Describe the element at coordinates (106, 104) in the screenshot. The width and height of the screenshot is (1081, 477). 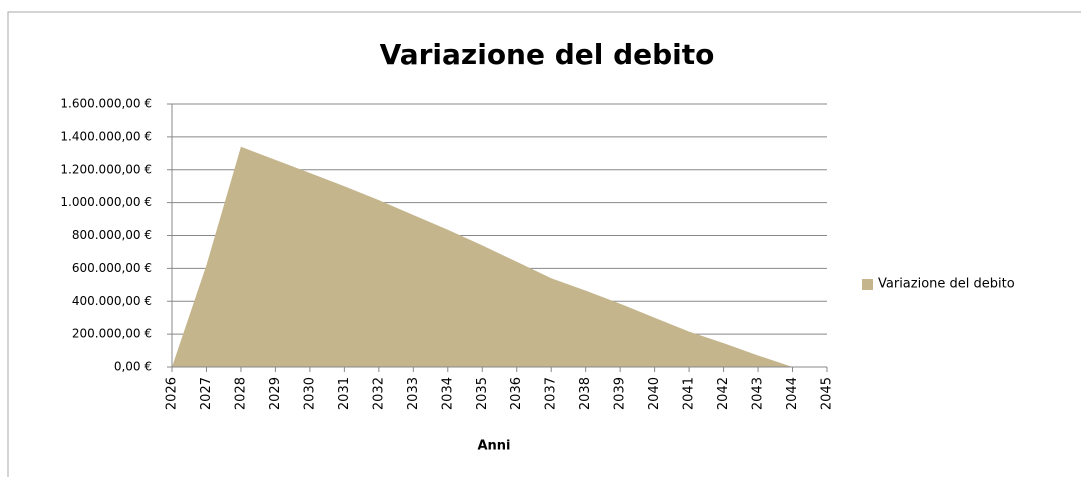
I see `y-tick-label: 1.600.000,00 €` at that location.